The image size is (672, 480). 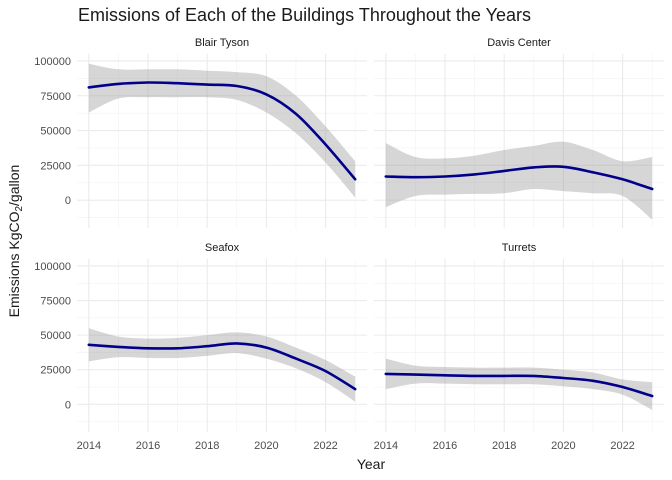 What do you see at coordinates (19, 209) in the screenshot?
I see `y-axis-title-subscript: 2` at bounding box center [19, 209].